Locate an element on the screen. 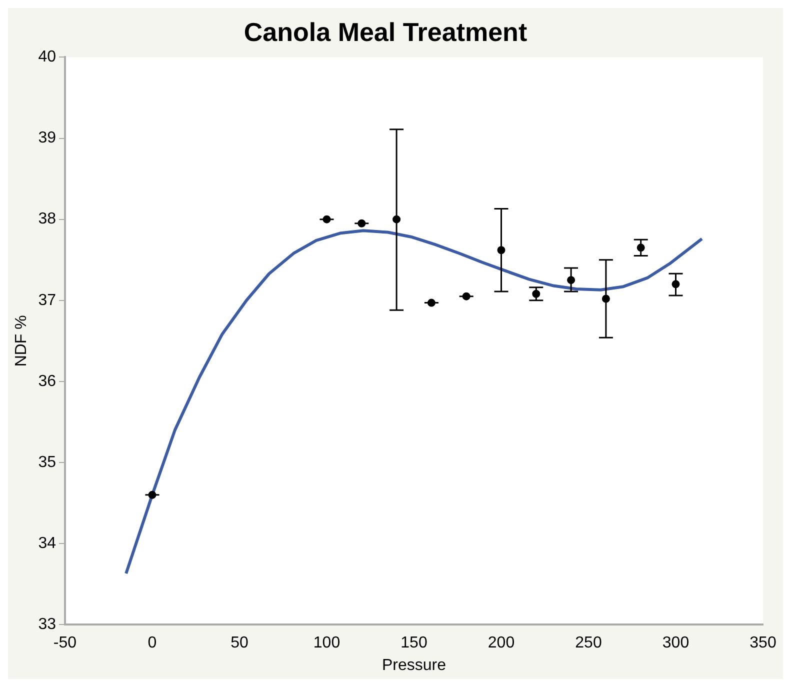 This screenshot has height=687, width=791. y-tick-label: 33 is located at coordinates (47, 625).